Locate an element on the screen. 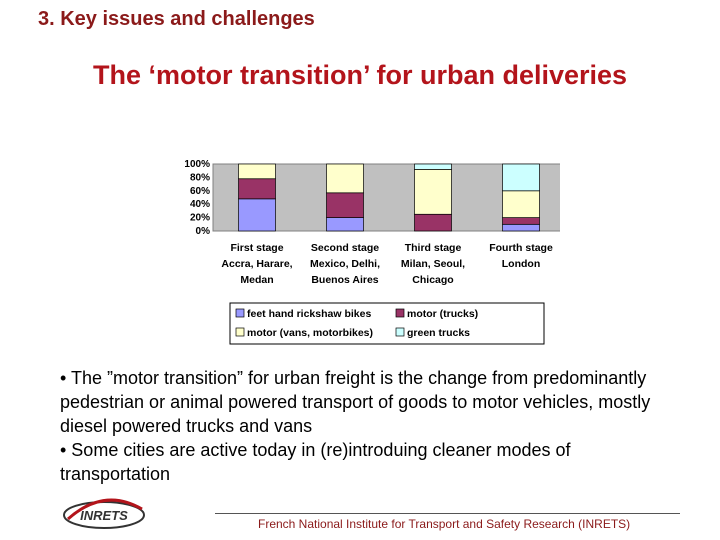 Image resolution: width=720 pixels, height=540 pixels. legend-label: feet hand rickshaw bikes is located at coordinates (309, 314).